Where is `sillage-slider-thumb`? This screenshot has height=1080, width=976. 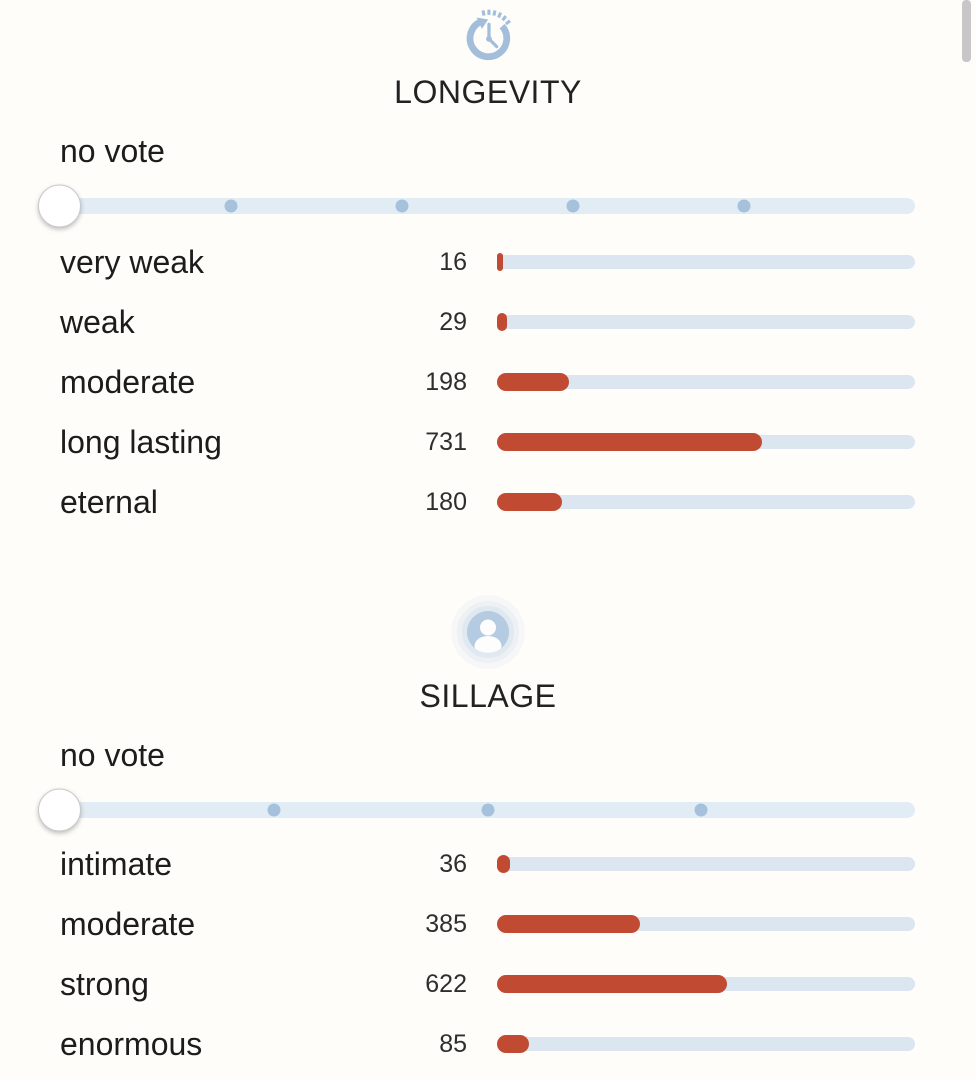
sillage-slider-thumb is located at coordinates (59, 810).